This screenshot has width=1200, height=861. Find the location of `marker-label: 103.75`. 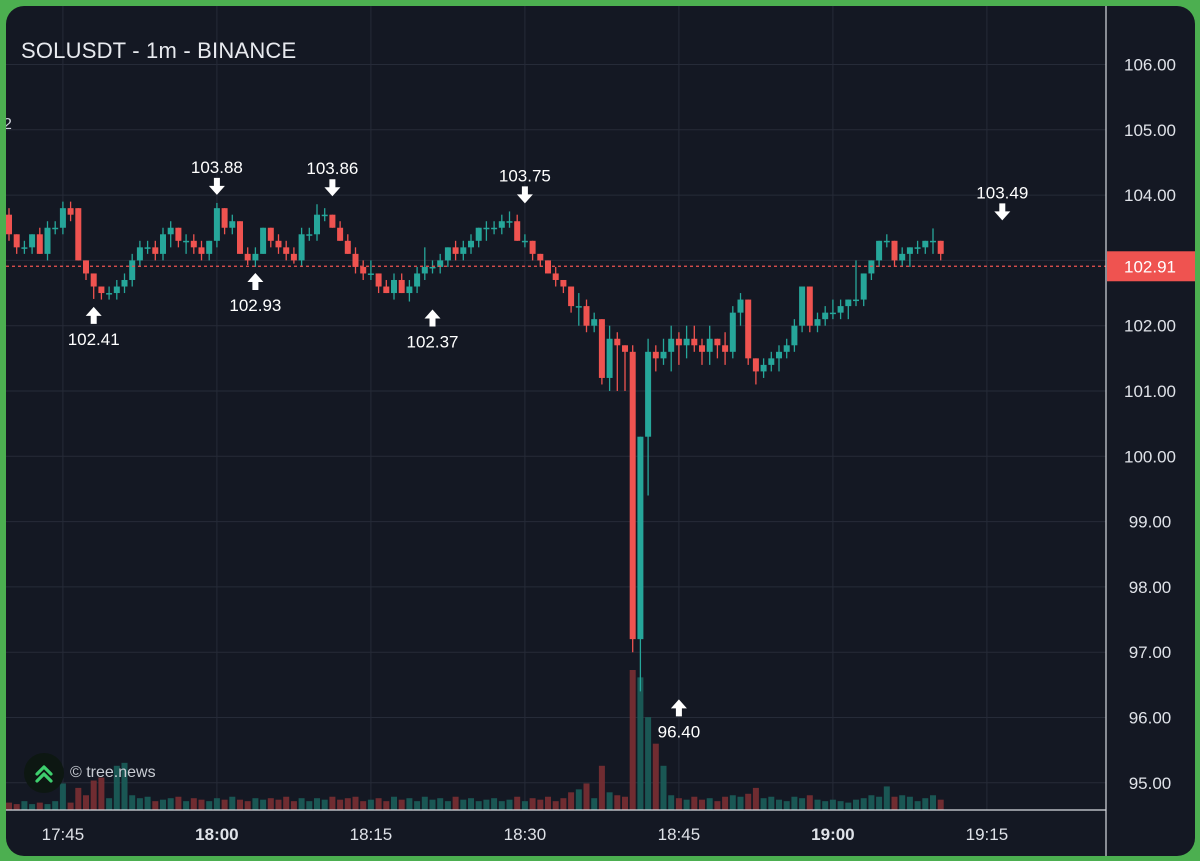

marker-label: 103.75 is located at coordinates (525, 175).